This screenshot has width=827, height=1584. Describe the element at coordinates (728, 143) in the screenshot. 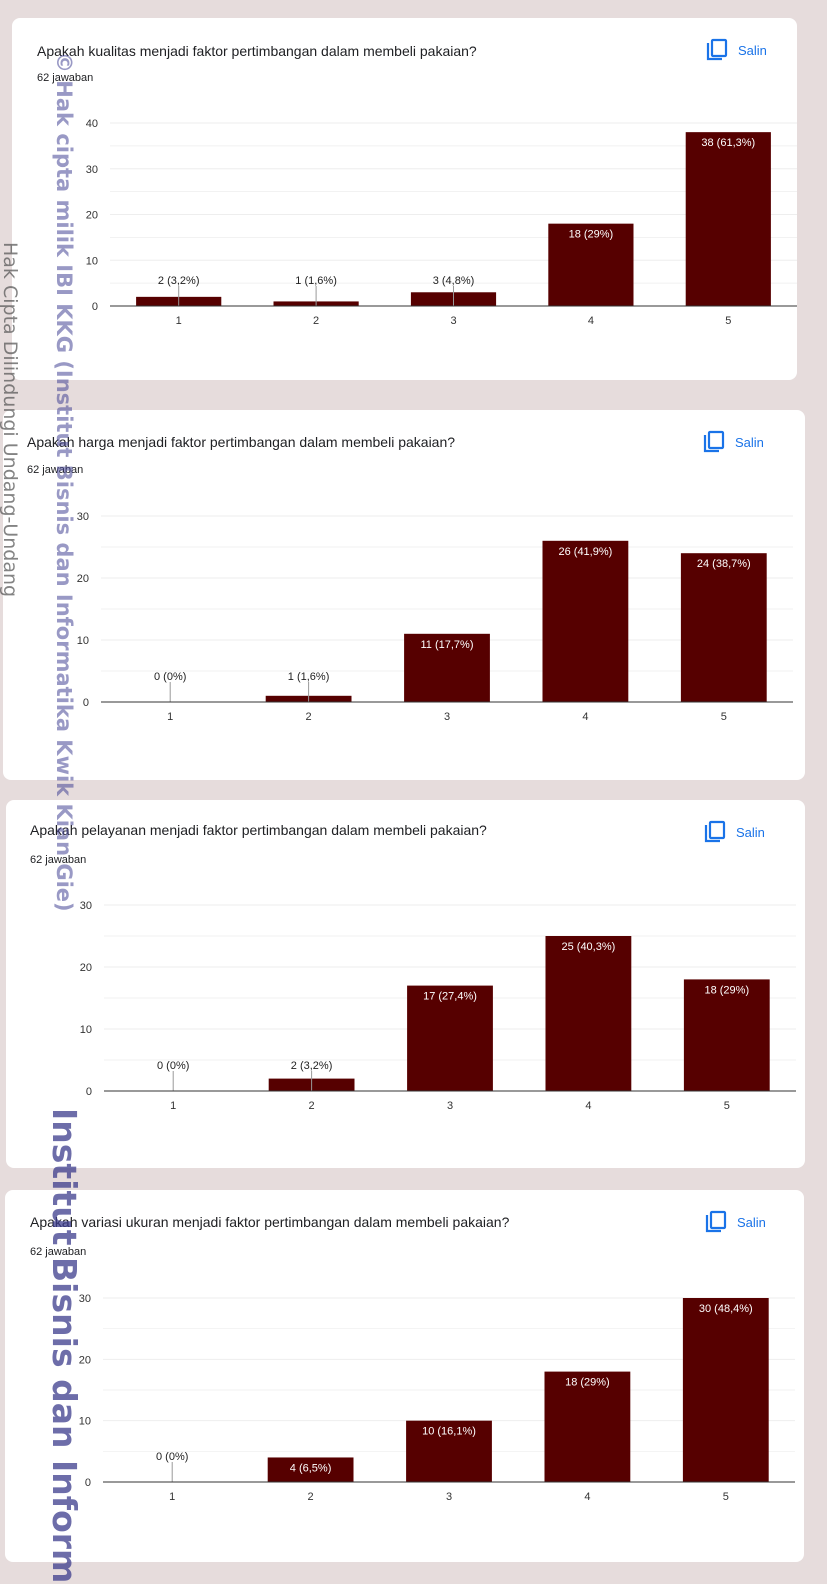

I see `data-label: 38 (61,3%)` at that location.